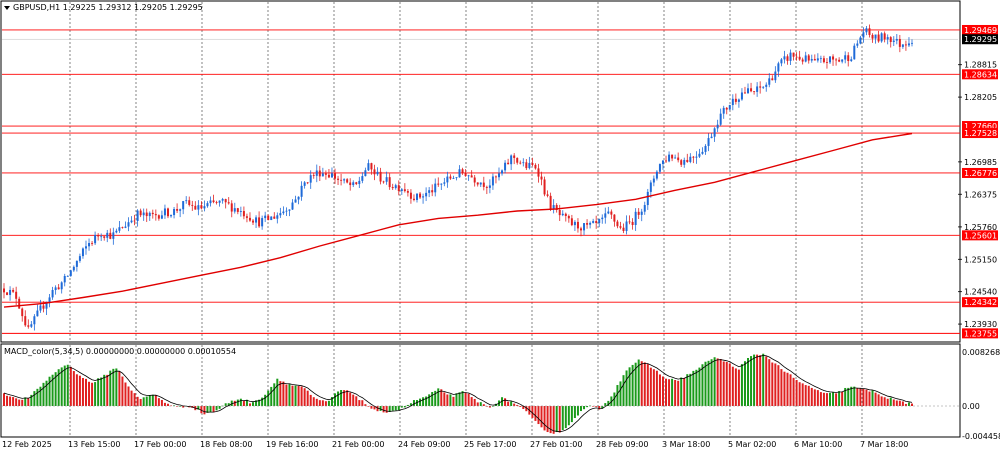 This screenshot has width=1000, height=452. I want to click on price-tick-label: 1.28815, so click(980, 65).